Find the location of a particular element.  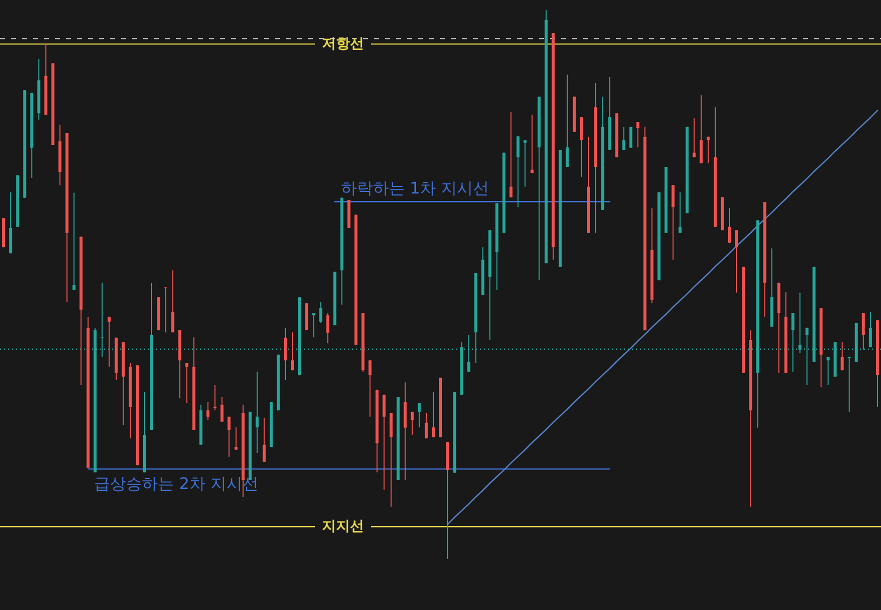

ref-line-label: 저항선 is located at coordinates (343, 44).